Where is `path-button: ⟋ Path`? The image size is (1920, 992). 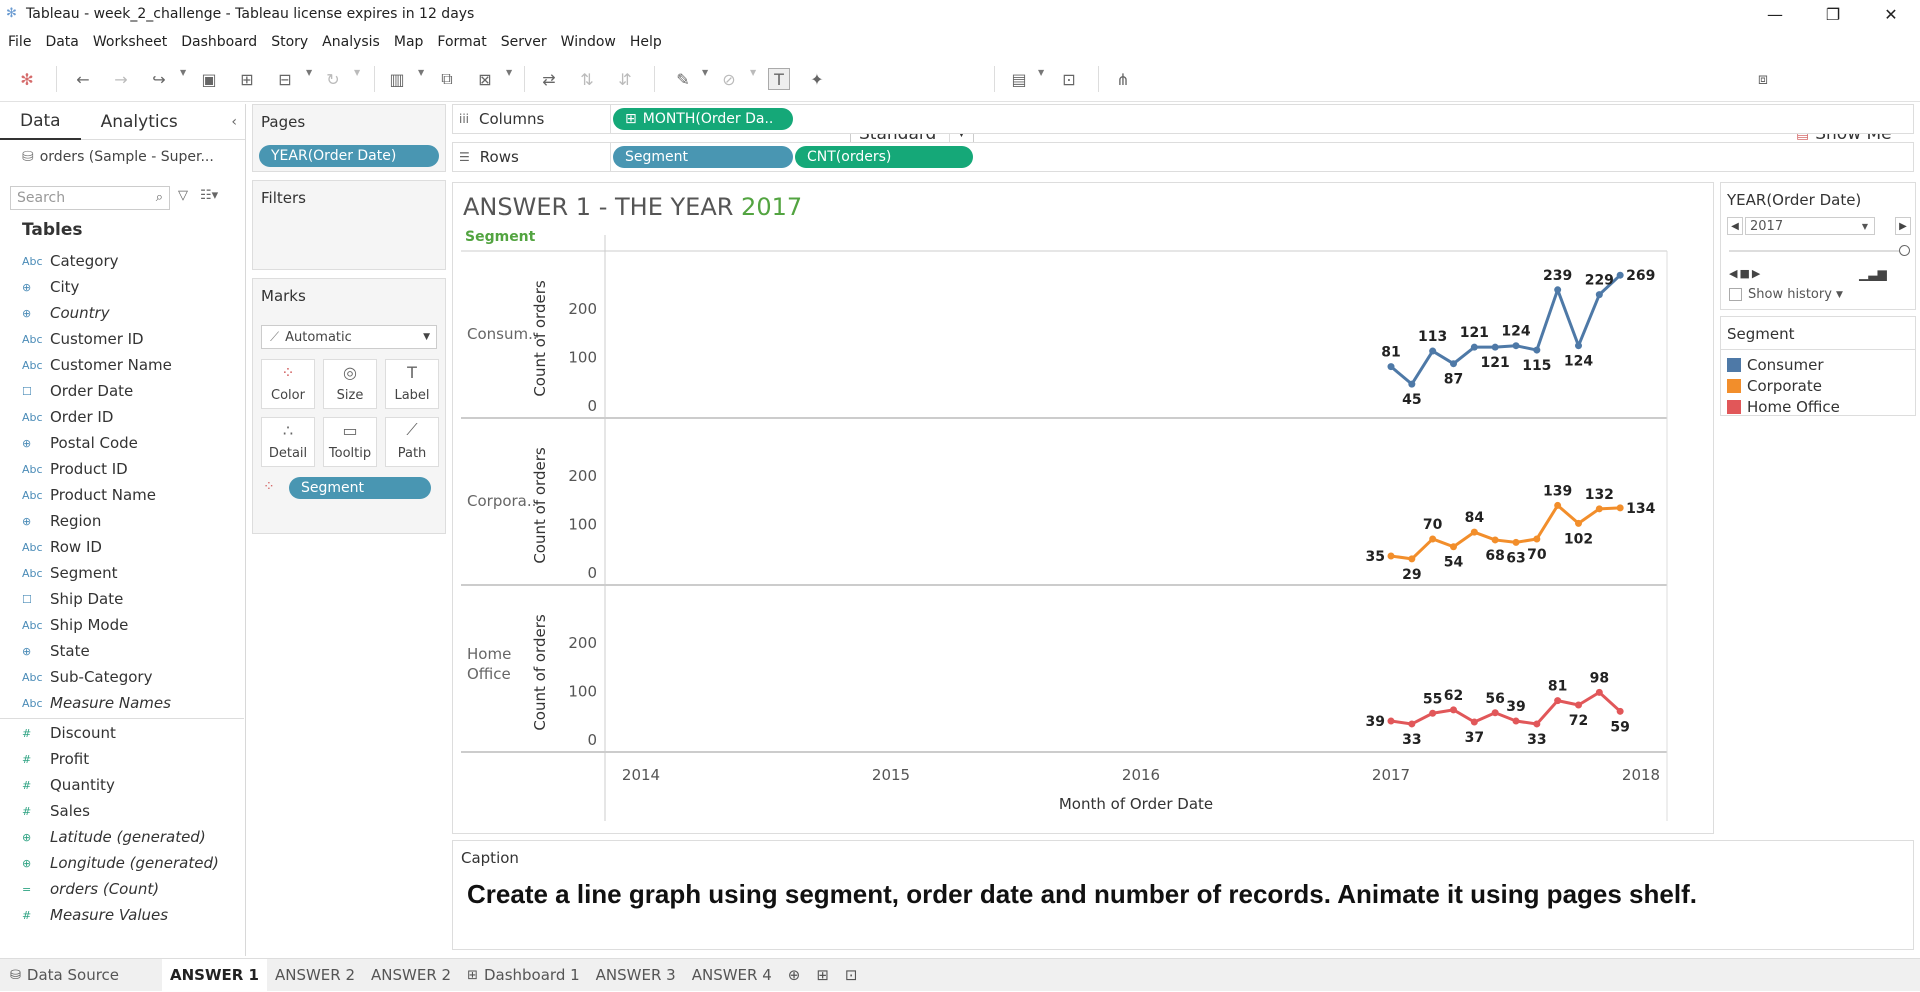
path-button: ⟋ Path is located at coordinates (412, 442).